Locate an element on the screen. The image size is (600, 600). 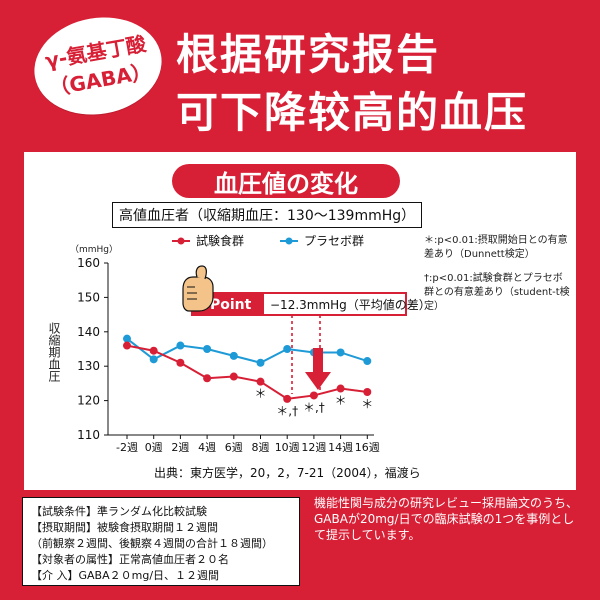
chart-title-pill: 血圧値の変化 is located at coordinates (286, 181).